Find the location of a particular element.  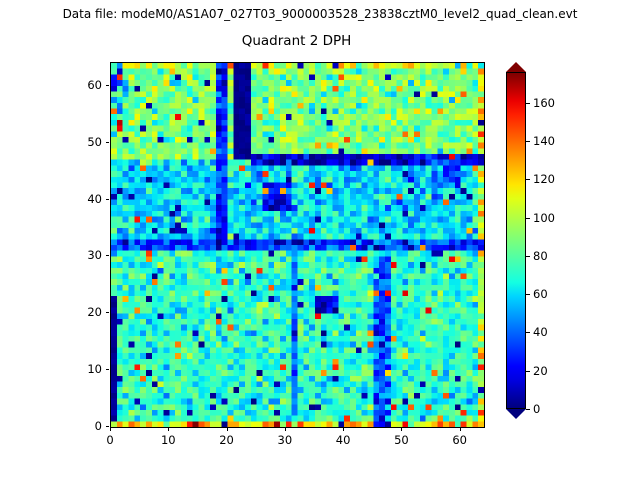

colorbar-tick-label: 120 is located at coordinates (544, 179).